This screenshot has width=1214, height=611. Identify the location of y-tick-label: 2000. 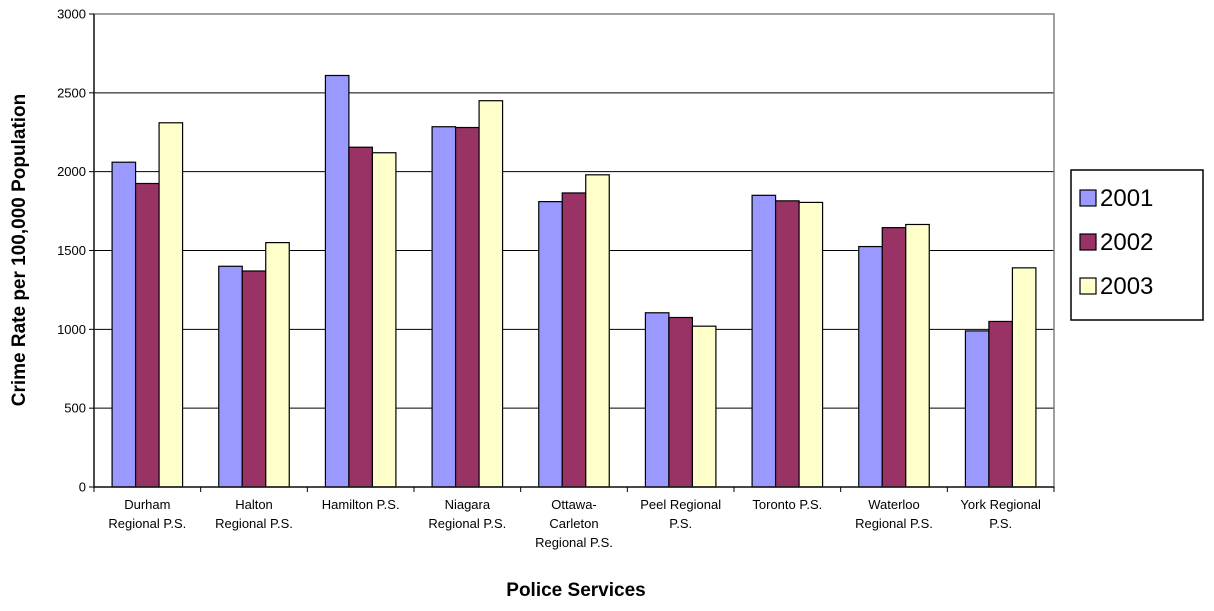
(71, 171).